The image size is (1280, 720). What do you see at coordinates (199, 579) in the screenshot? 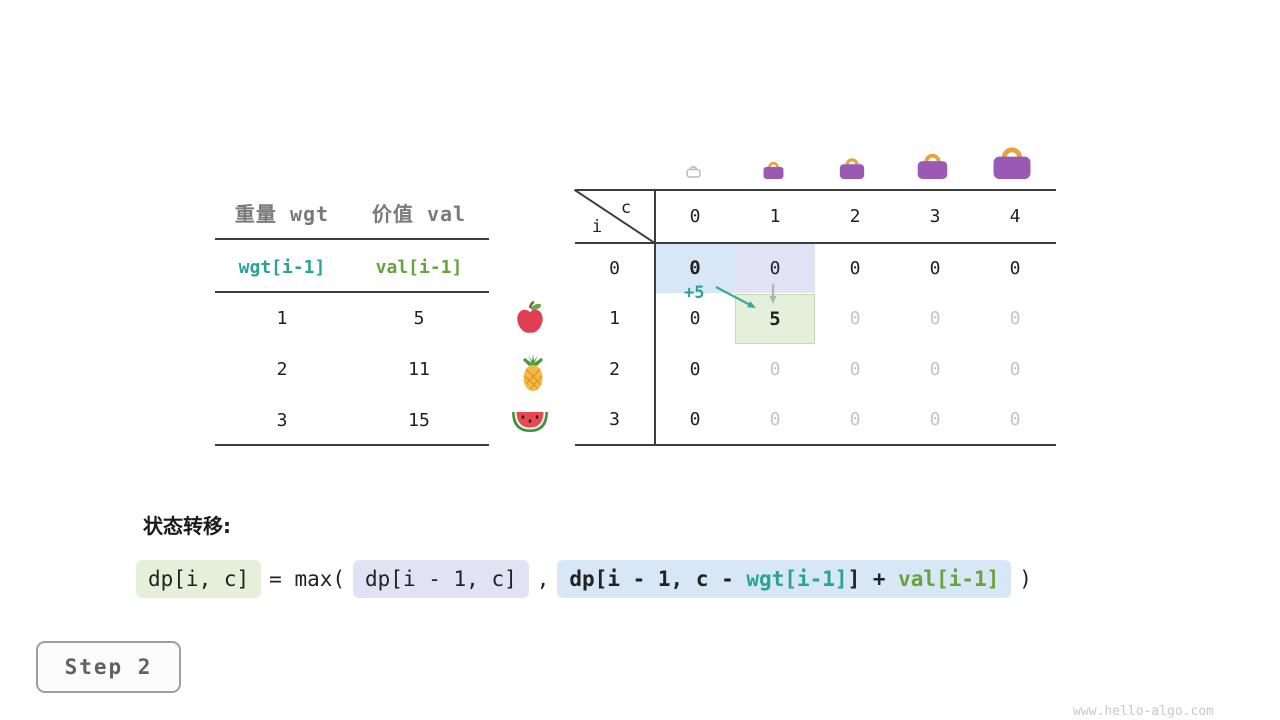
I see `formula-lhs: dp[i, c]` at bounding box center [199, 579].